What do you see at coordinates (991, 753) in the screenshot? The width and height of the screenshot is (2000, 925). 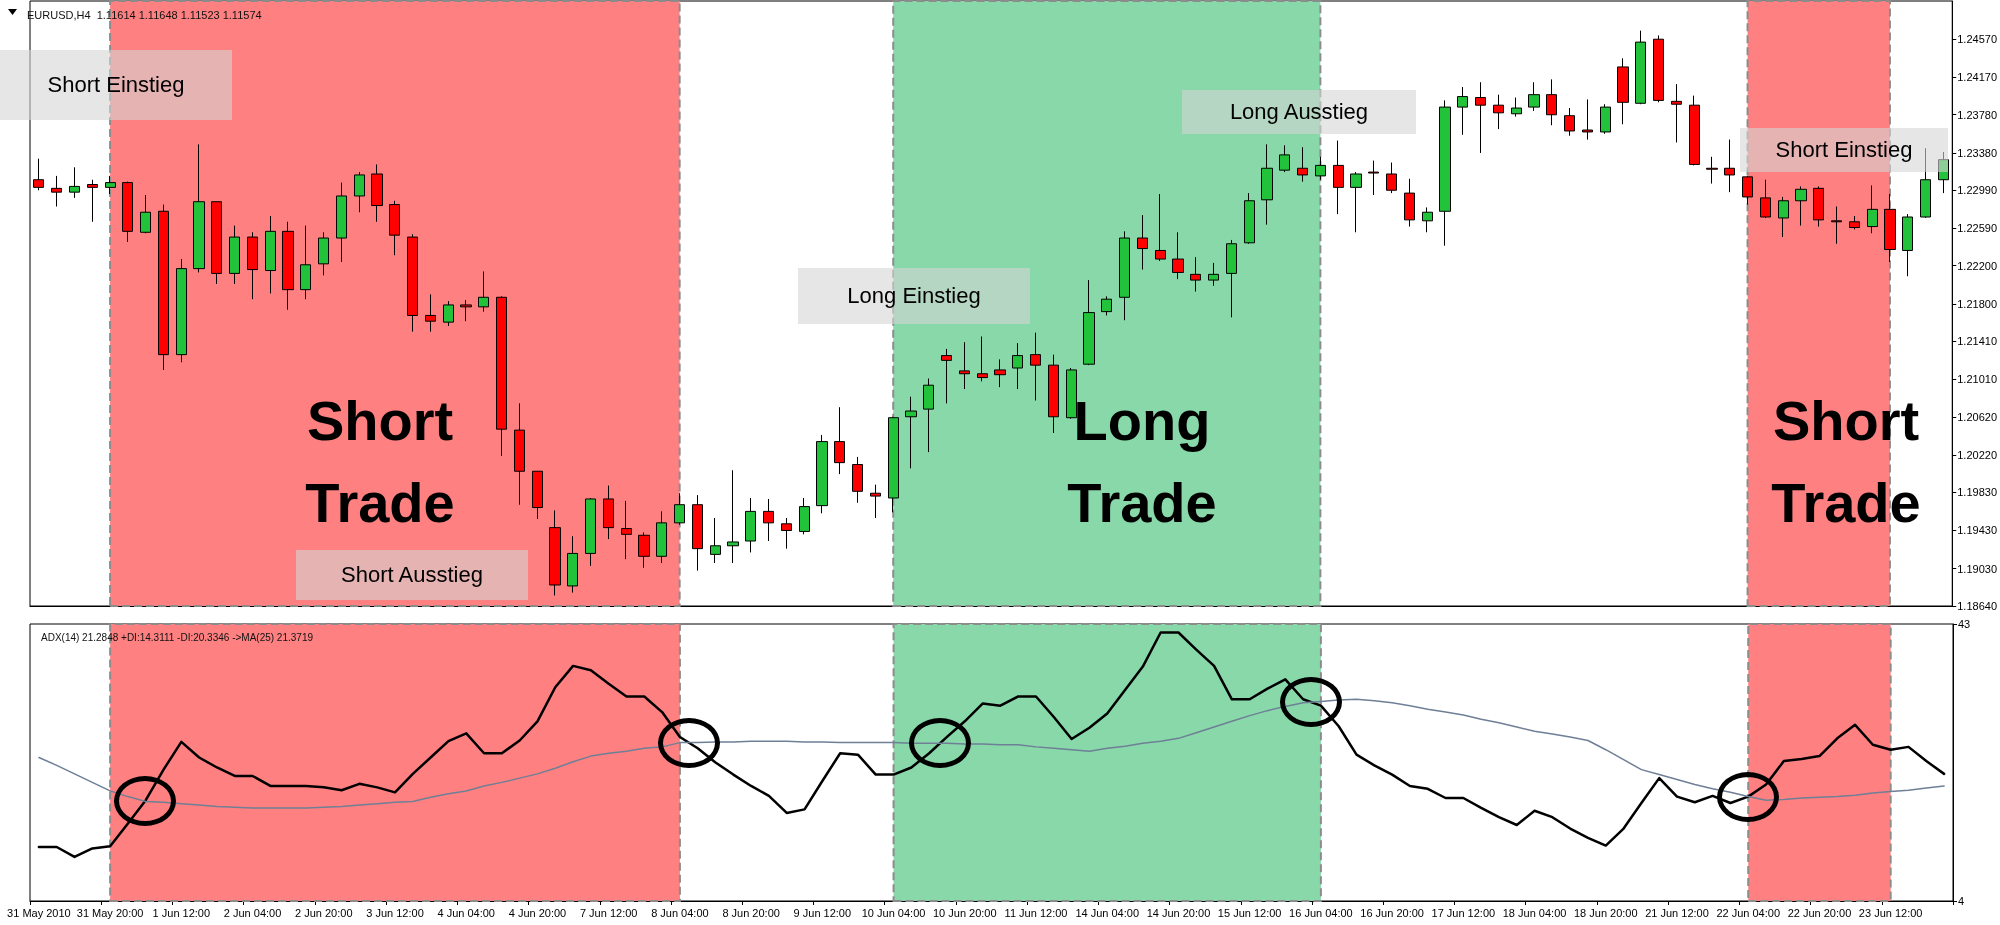 I see `line-series` at bounding box center [991, 753].